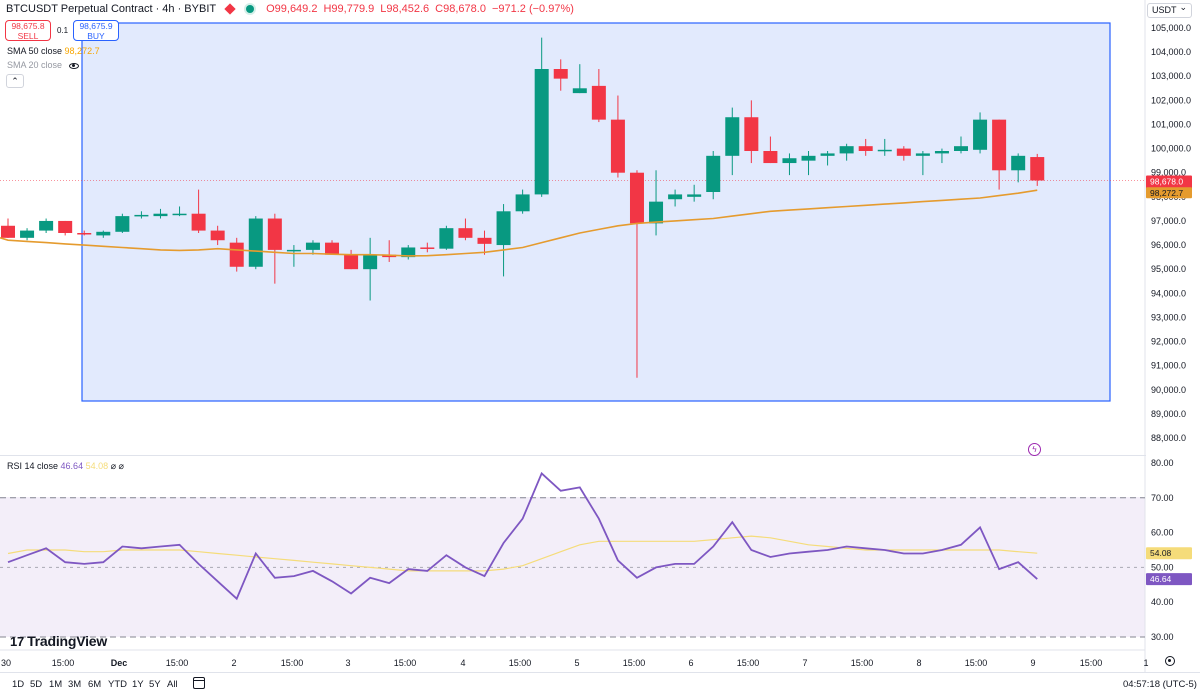 This screenshot has width=1200, height=698. What do you see at coordinates (1168, 342) in the screenshot?
I see `price-axis-label: 92,000.0` at bounding box center [1168, 342].